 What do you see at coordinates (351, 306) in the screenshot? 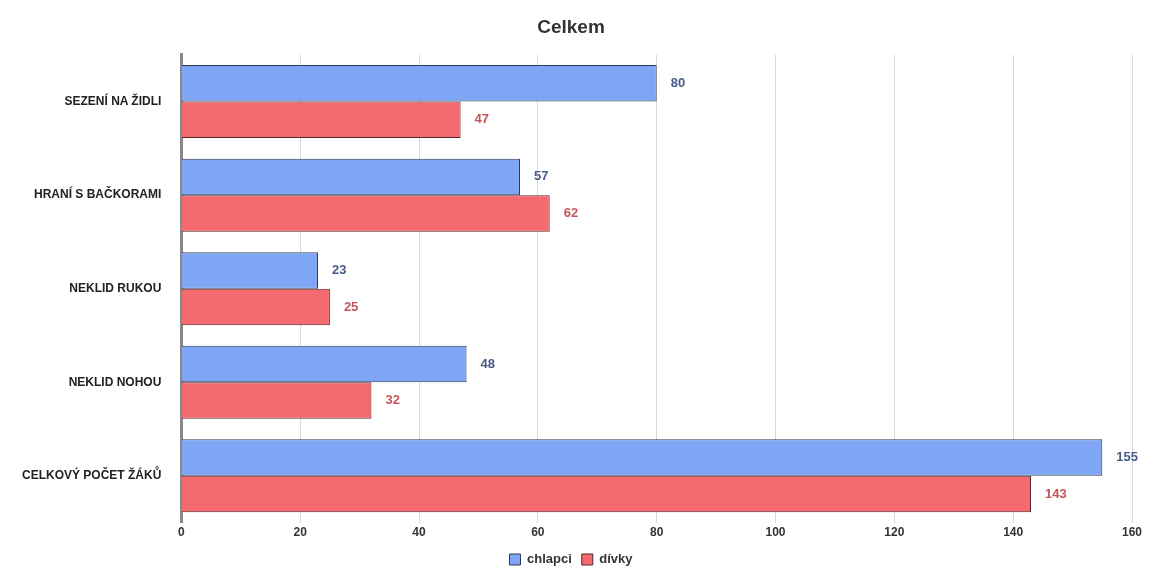
I see `data-label: 25` at bounding box center [351, 306].